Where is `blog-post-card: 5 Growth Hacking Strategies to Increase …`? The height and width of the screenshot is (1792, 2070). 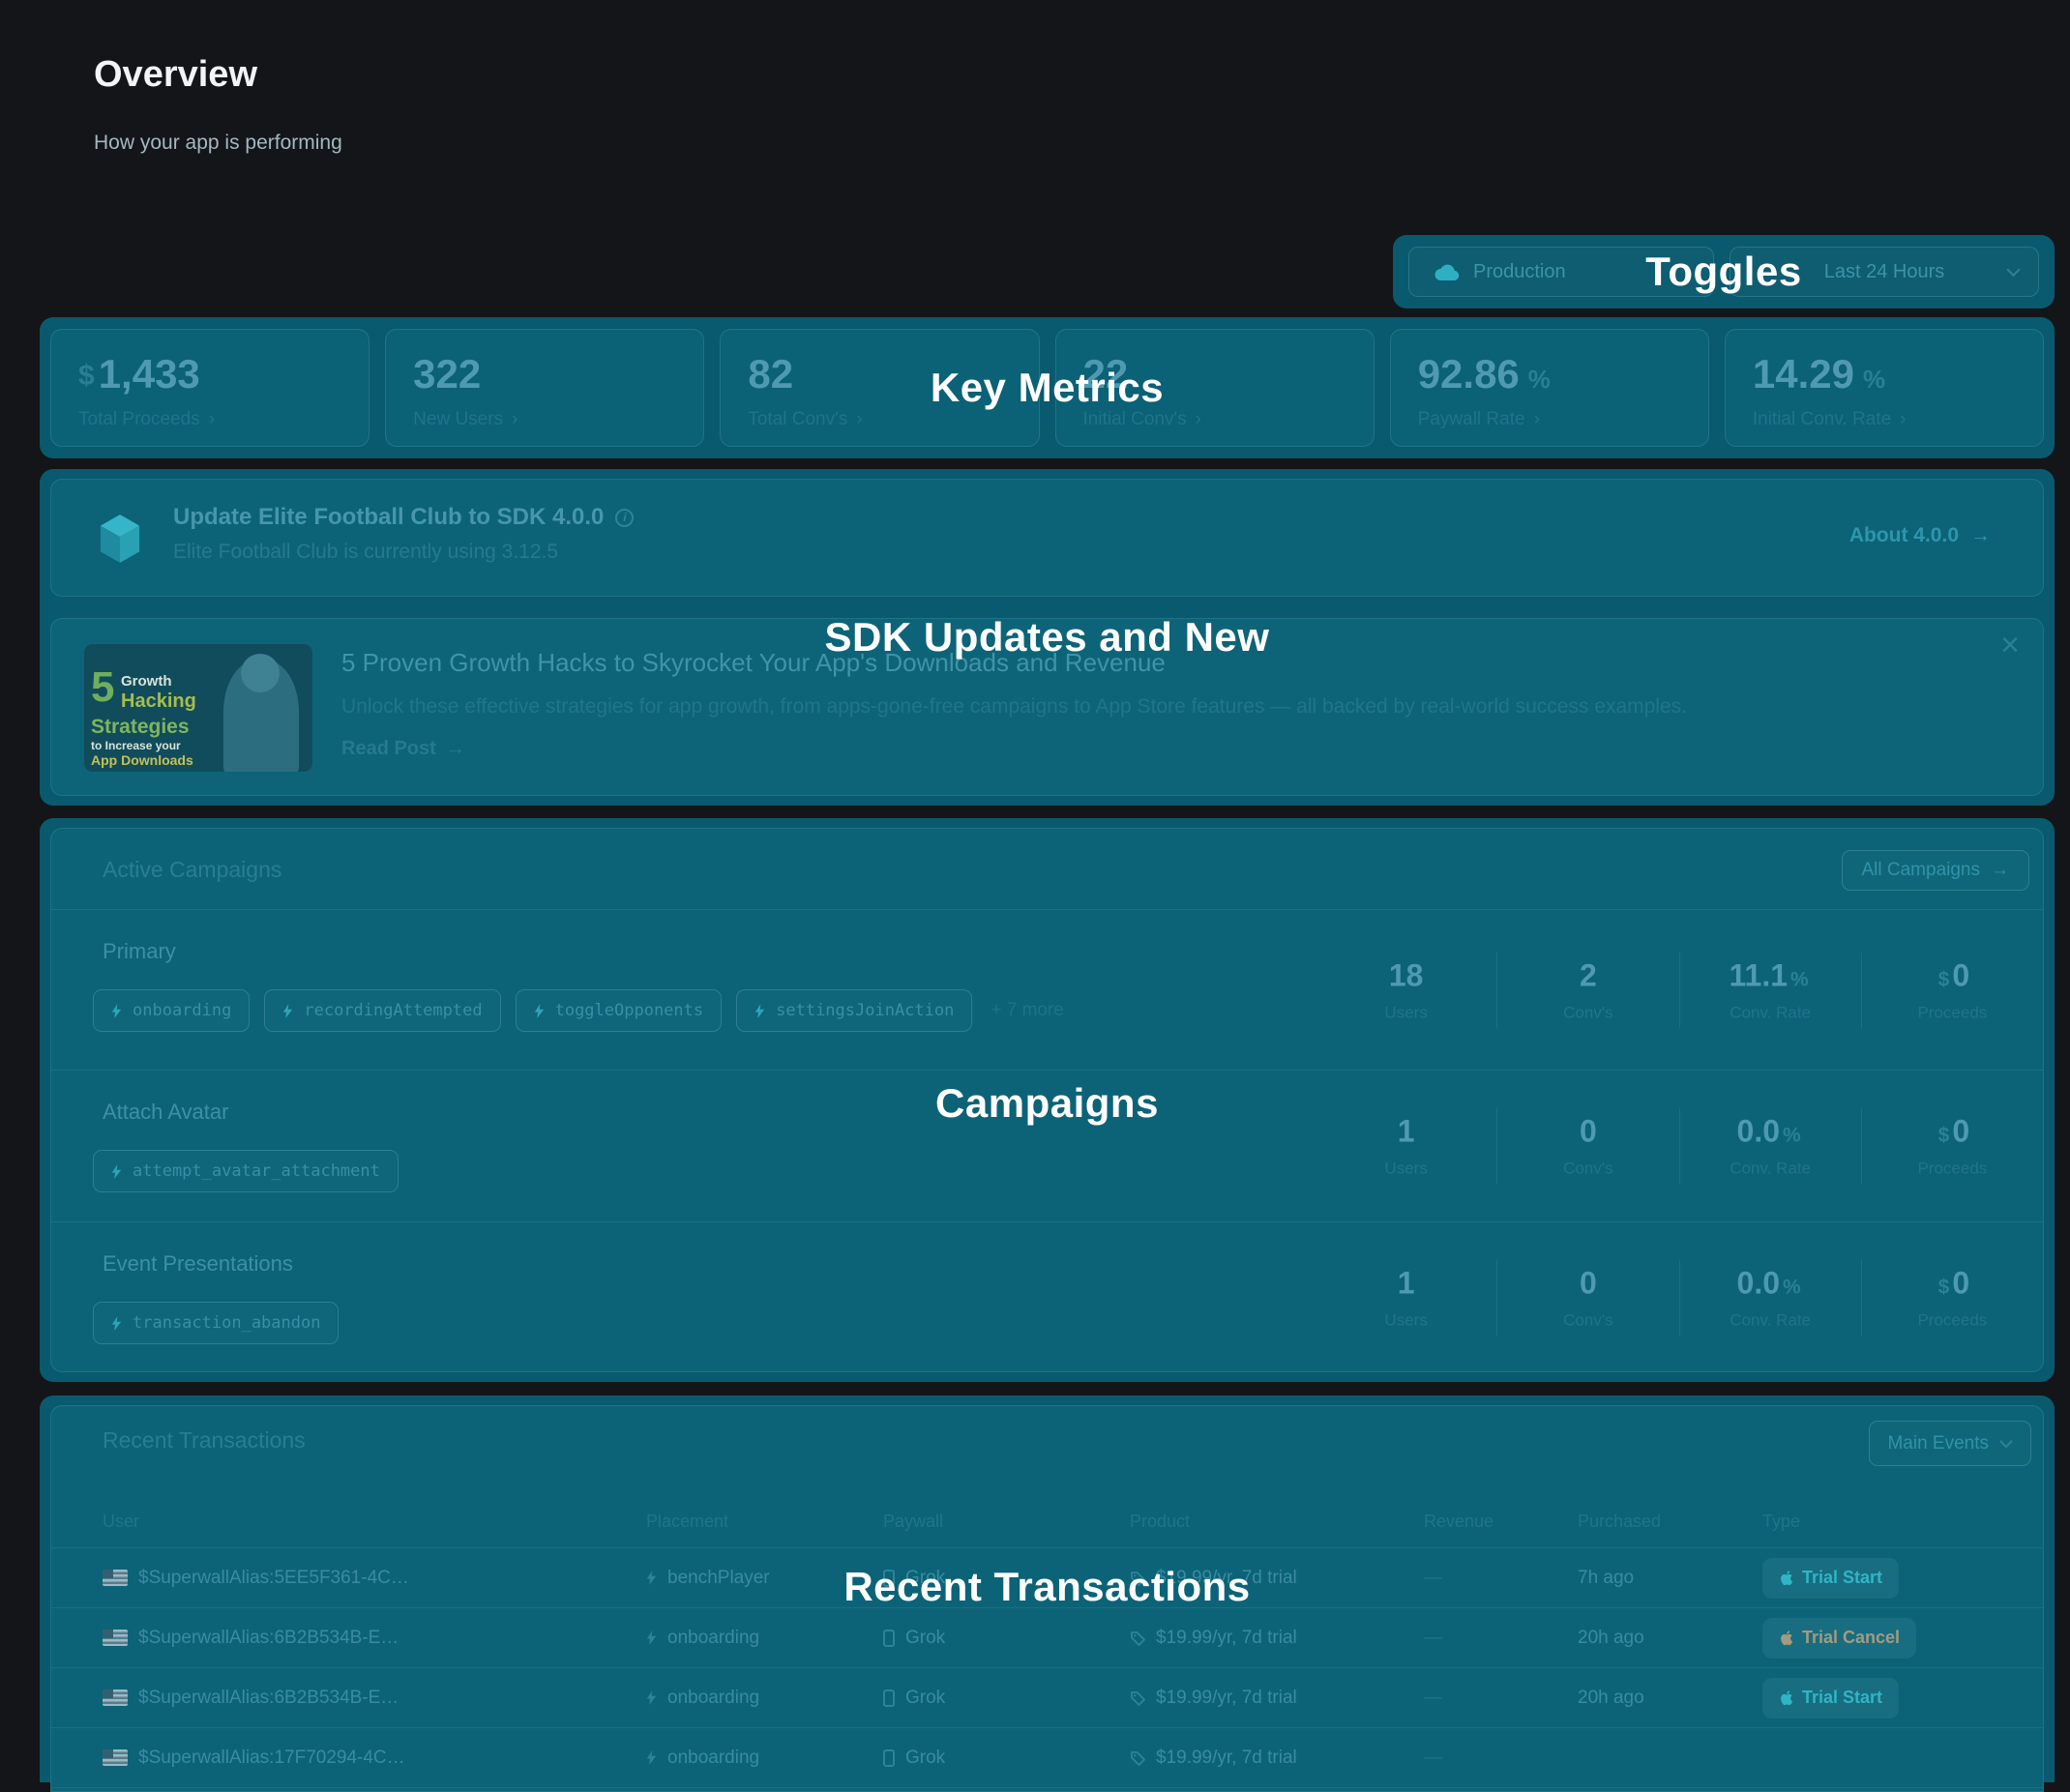 blog-post-card: 5 Growth Hacking Strategies to Increase … is located at coordinates (1047, 707).